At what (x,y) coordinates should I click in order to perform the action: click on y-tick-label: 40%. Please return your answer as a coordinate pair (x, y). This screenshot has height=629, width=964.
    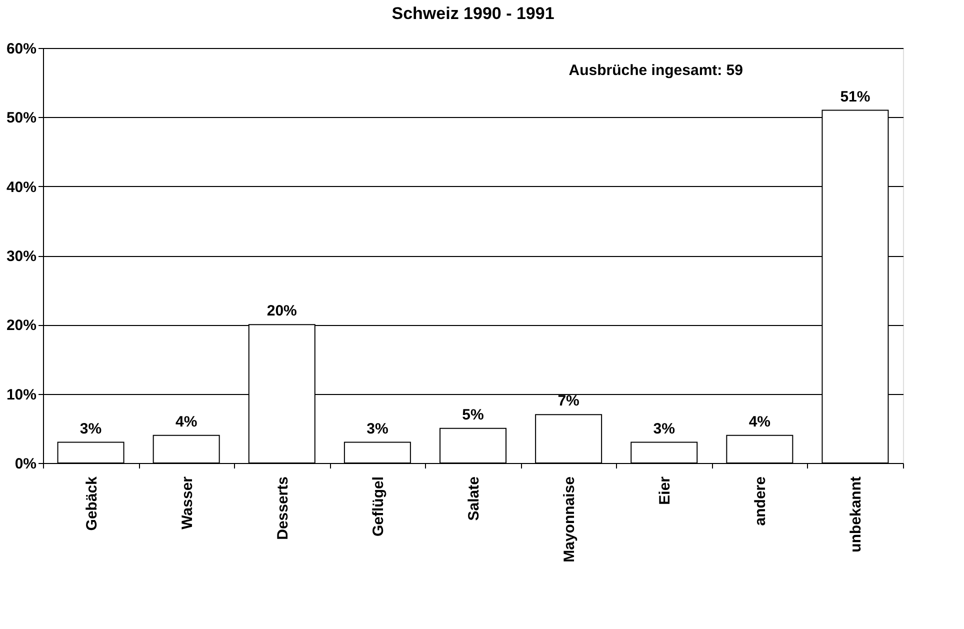
    Looking at the image, I should click on (21, 187).